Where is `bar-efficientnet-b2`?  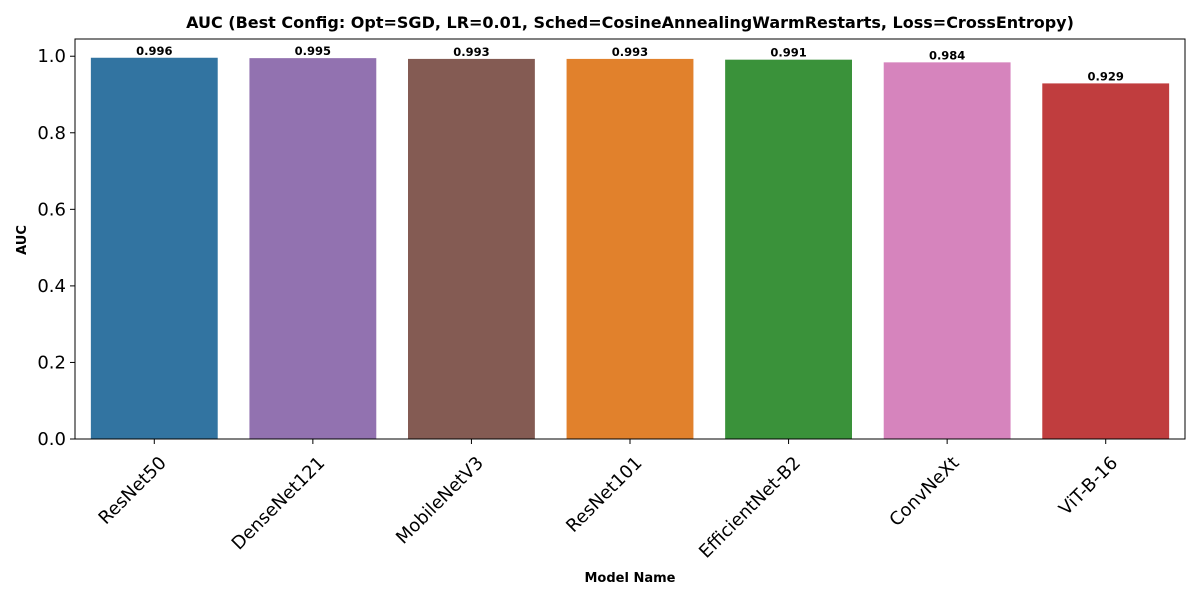 bar-efficientnet-b2 is located at coordinates (788, 249).